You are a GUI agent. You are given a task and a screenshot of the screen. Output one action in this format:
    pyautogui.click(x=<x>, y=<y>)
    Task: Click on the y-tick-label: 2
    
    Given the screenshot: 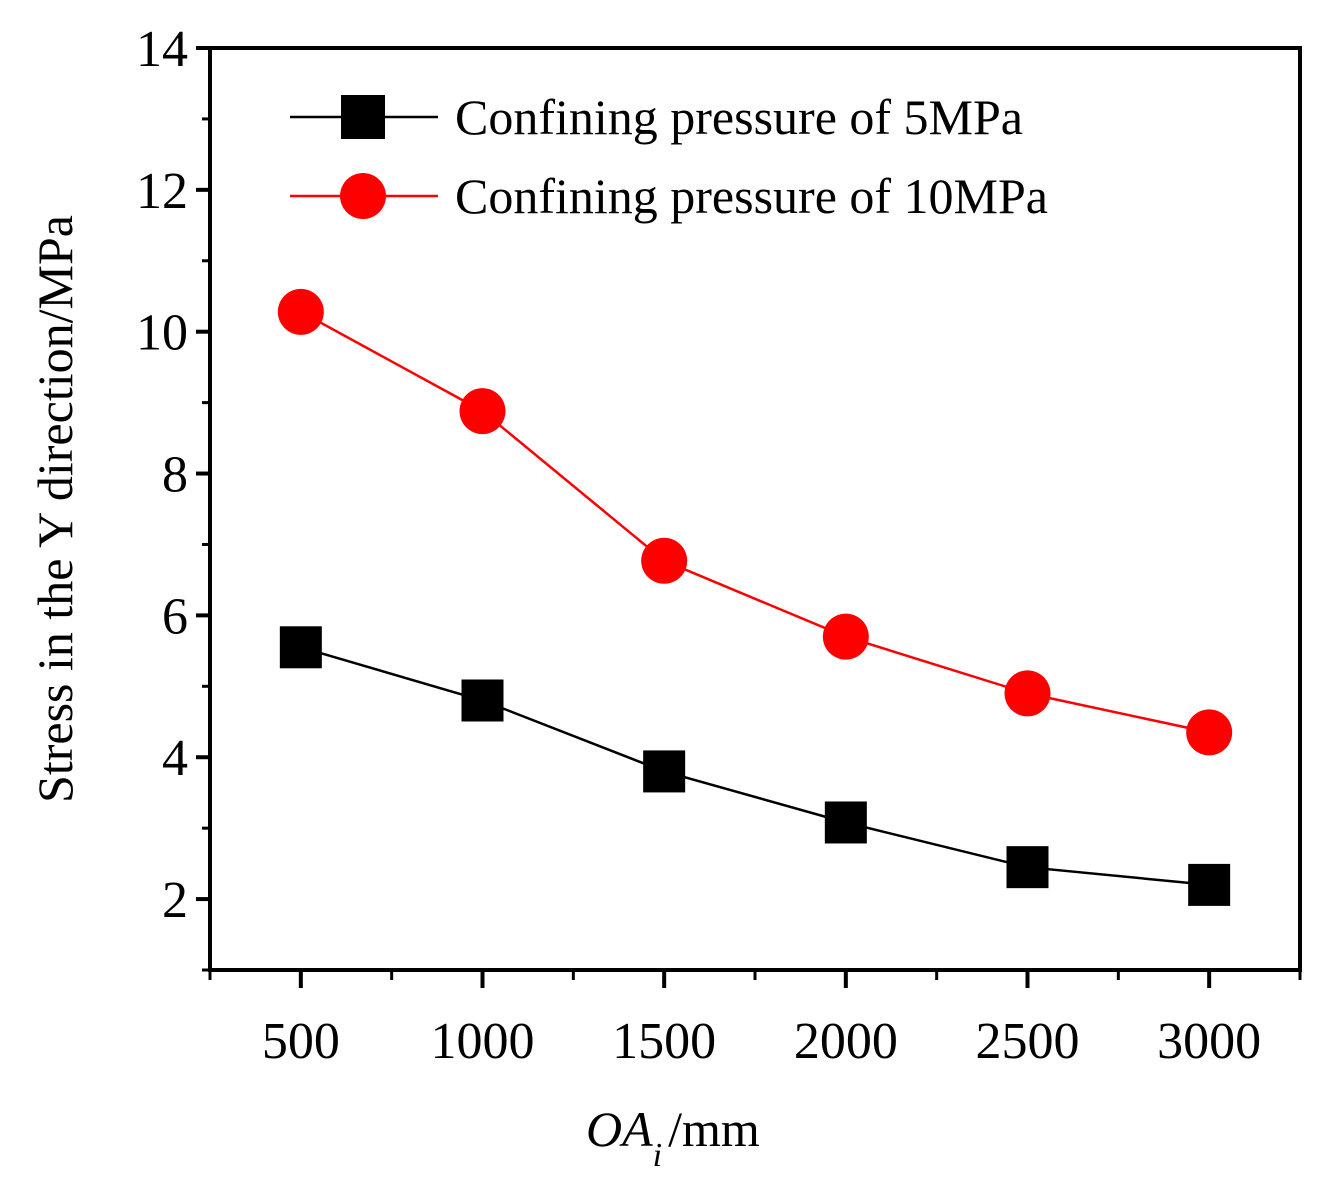 What is the action you would take?
    pyautogui.click(x=175, y=900)
    